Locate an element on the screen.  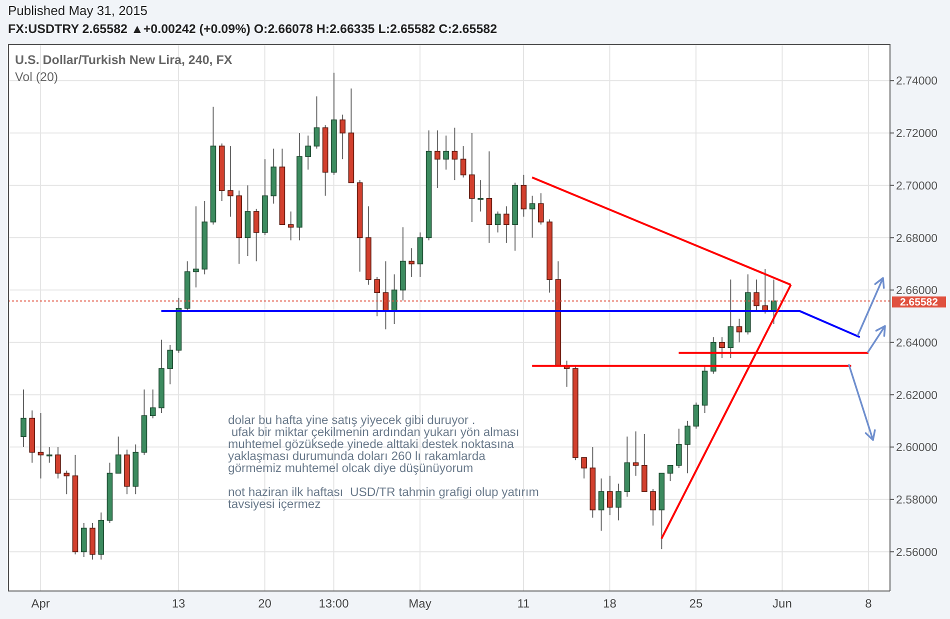
x-tick-label: 13:00 is located at coordinates (334, 603).